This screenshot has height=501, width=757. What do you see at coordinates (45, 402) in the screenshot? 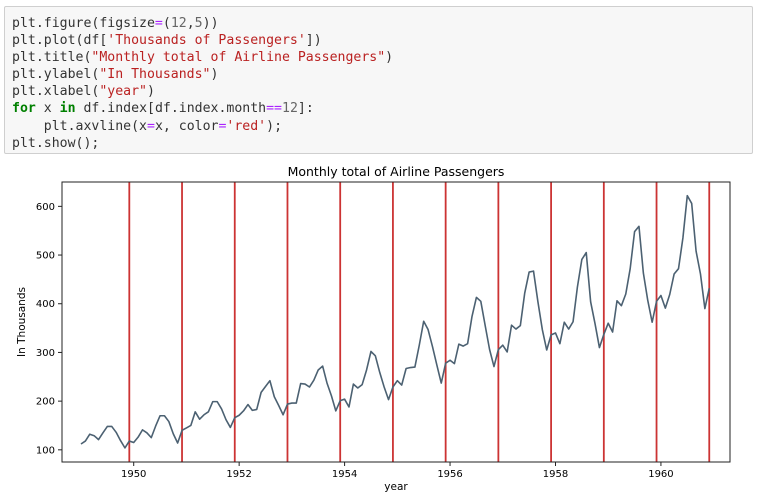
I see `y-tick-label: 200` at bounding box center [45, 402].